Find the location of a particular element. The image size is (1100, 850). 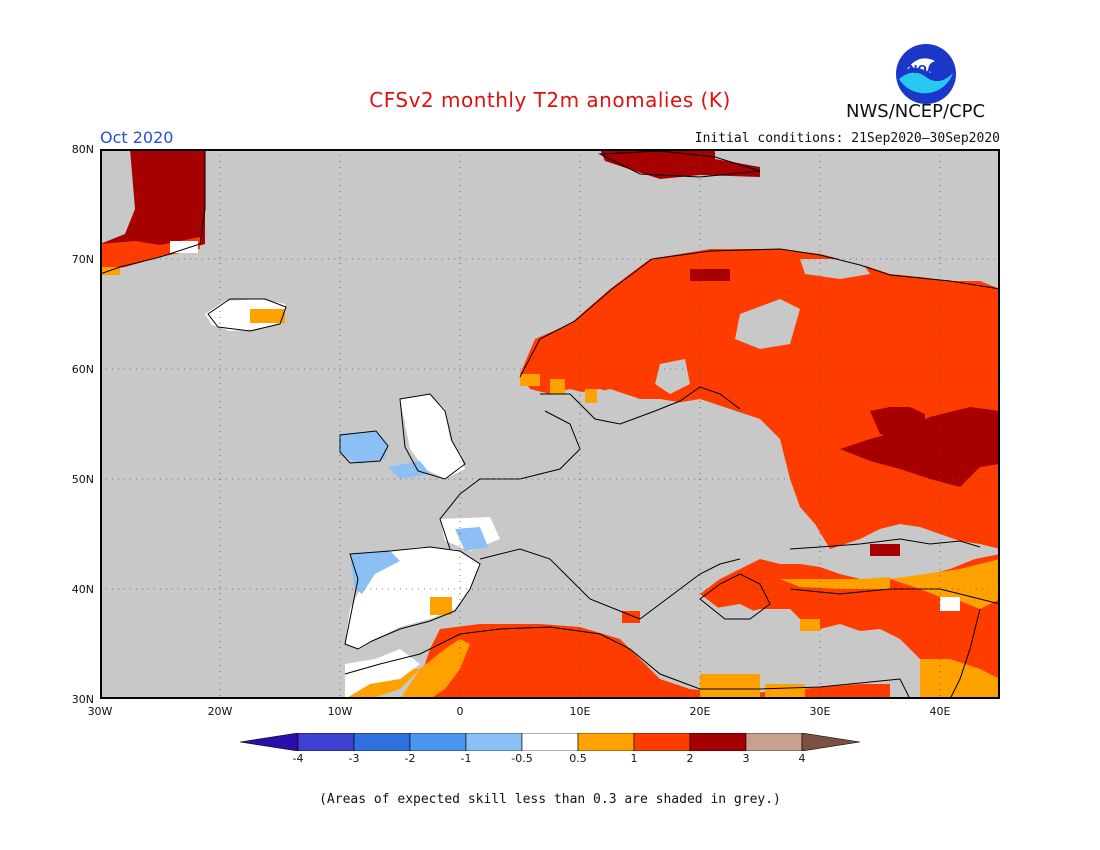

initial-conditions: Initial conditions: 21Sep2020–30Sep2020 is located at coordinates (847, 138).